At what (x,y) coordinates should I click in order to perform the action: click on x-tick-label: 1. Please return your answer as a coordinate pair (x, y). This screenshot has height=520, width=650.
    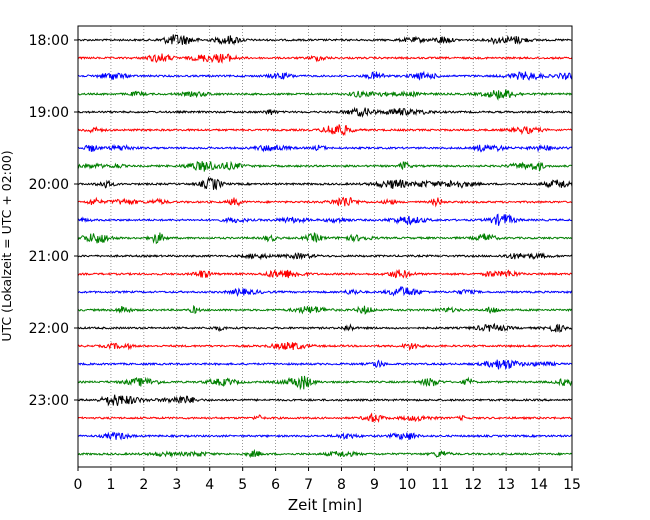
    Looking at the image, I should click on (110, 485).